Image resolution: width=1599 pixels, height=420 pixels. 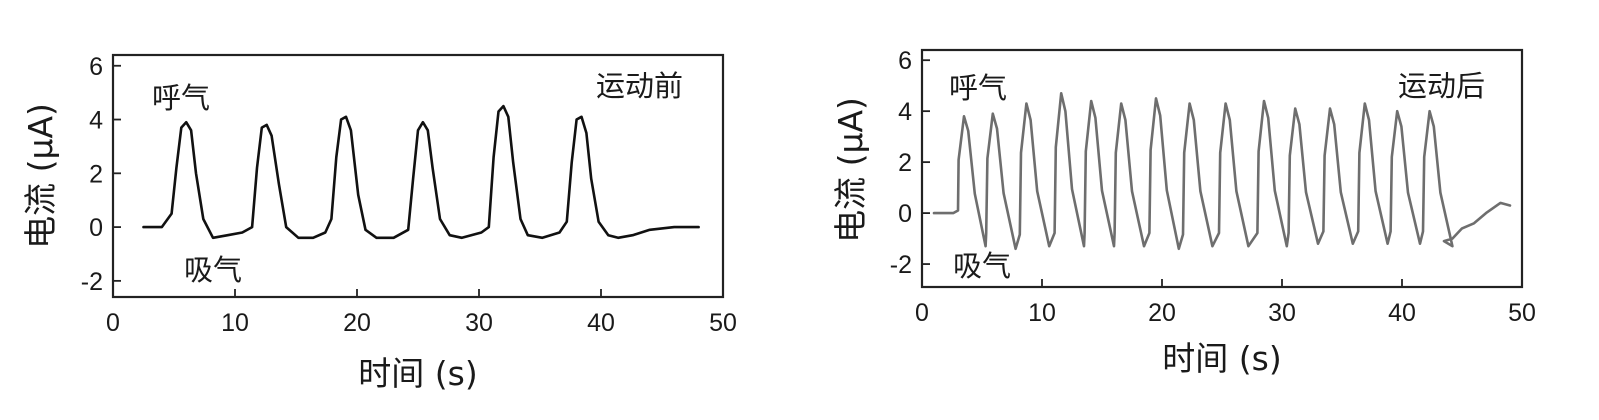 I want to click on right-annotation-inhale: 吸气, so click(x=982, y=266).